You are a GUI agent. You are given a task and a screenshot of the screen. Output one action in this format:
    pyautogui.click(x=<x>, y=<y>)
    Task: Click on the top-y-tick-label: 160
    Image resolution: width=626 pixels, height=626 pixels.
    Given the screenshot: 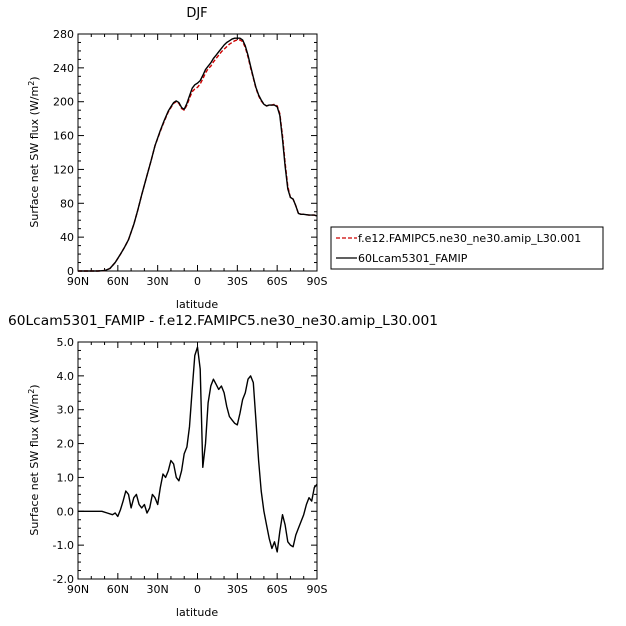 What is the action you would take?
    pyautogui.click(x=63, y=136)
    